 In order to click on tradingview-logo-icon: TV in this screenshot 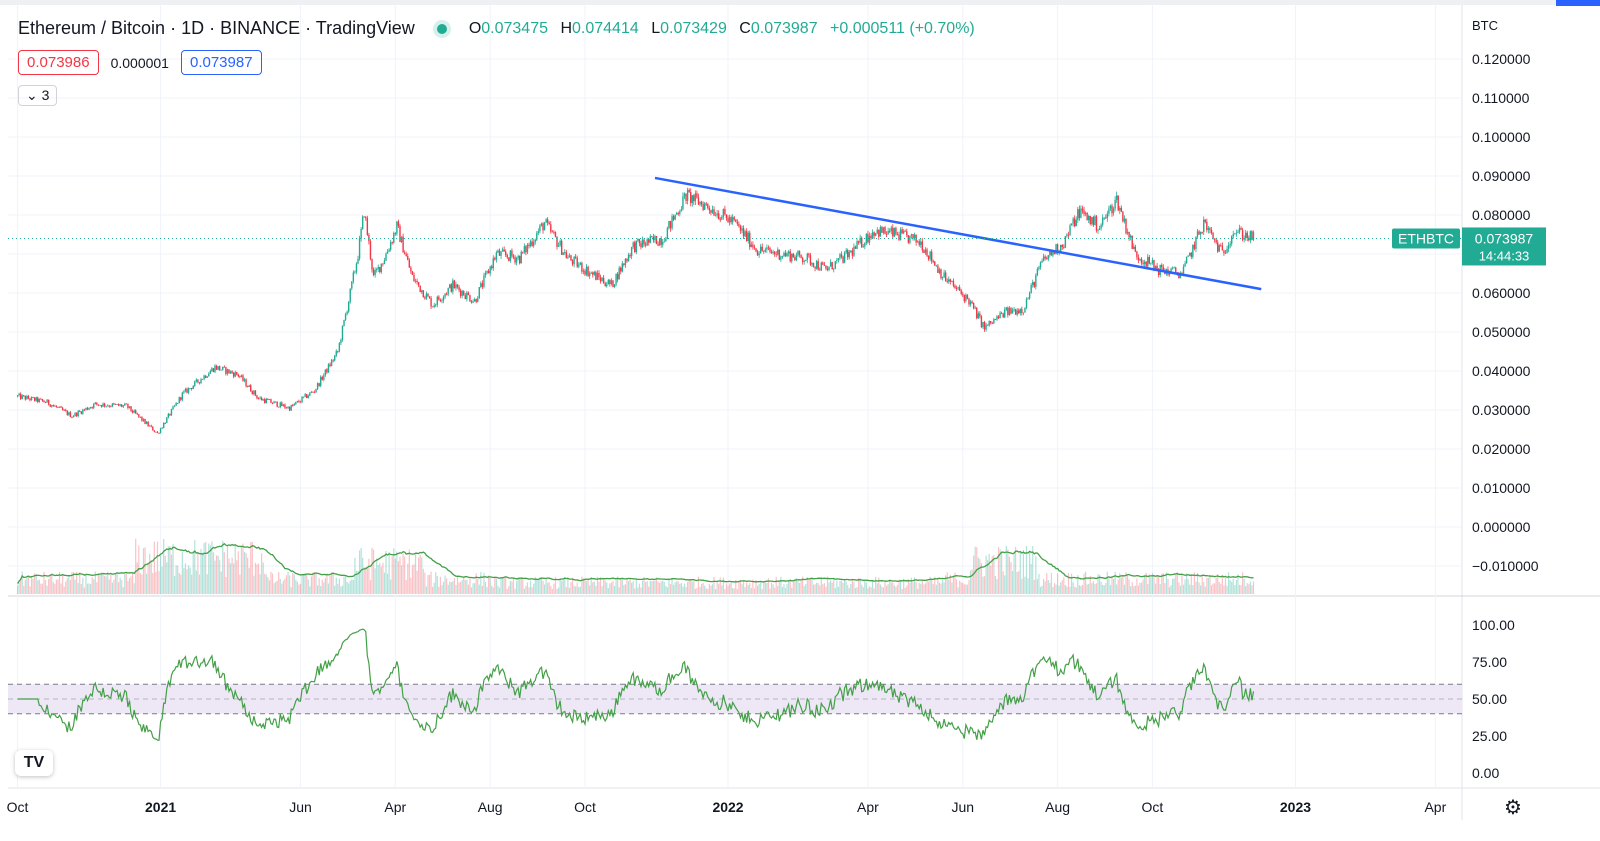, I will do `click(34, 763)`.